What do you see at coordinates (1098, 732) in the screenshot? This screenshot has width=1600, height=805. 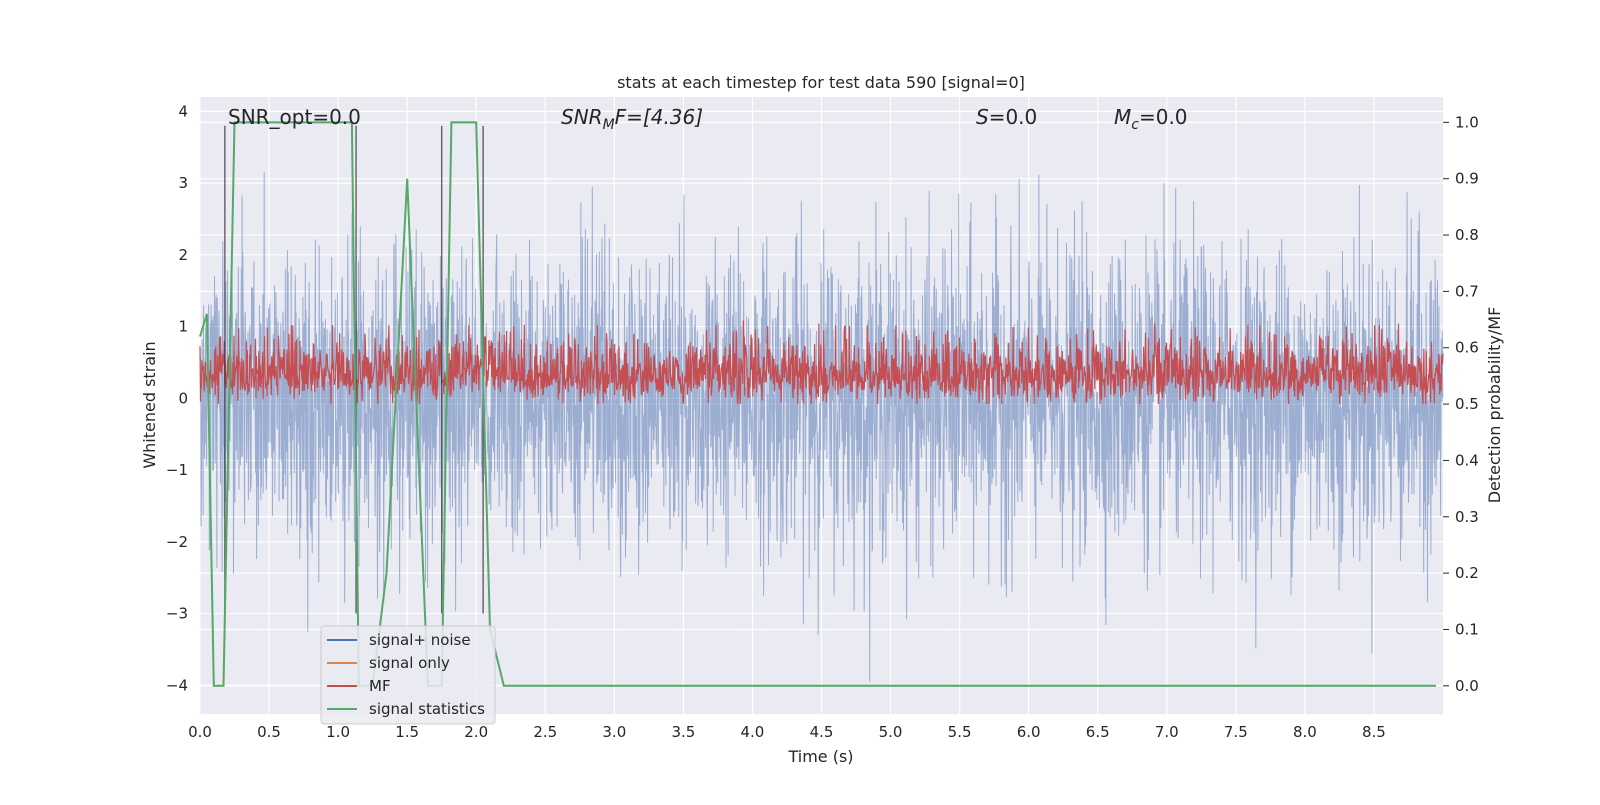 I see `x-tick-label: 6.5` at bounding box center [1098, 732].